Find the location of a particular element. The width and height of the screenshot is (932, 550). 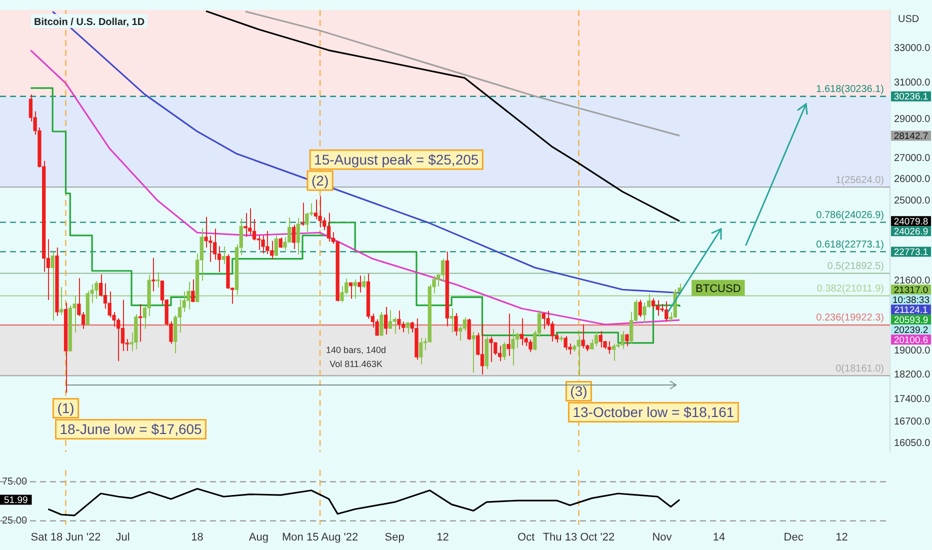

text: Bitcoin / U.S. Dollar, 1D is located at coordinates (89, 22).